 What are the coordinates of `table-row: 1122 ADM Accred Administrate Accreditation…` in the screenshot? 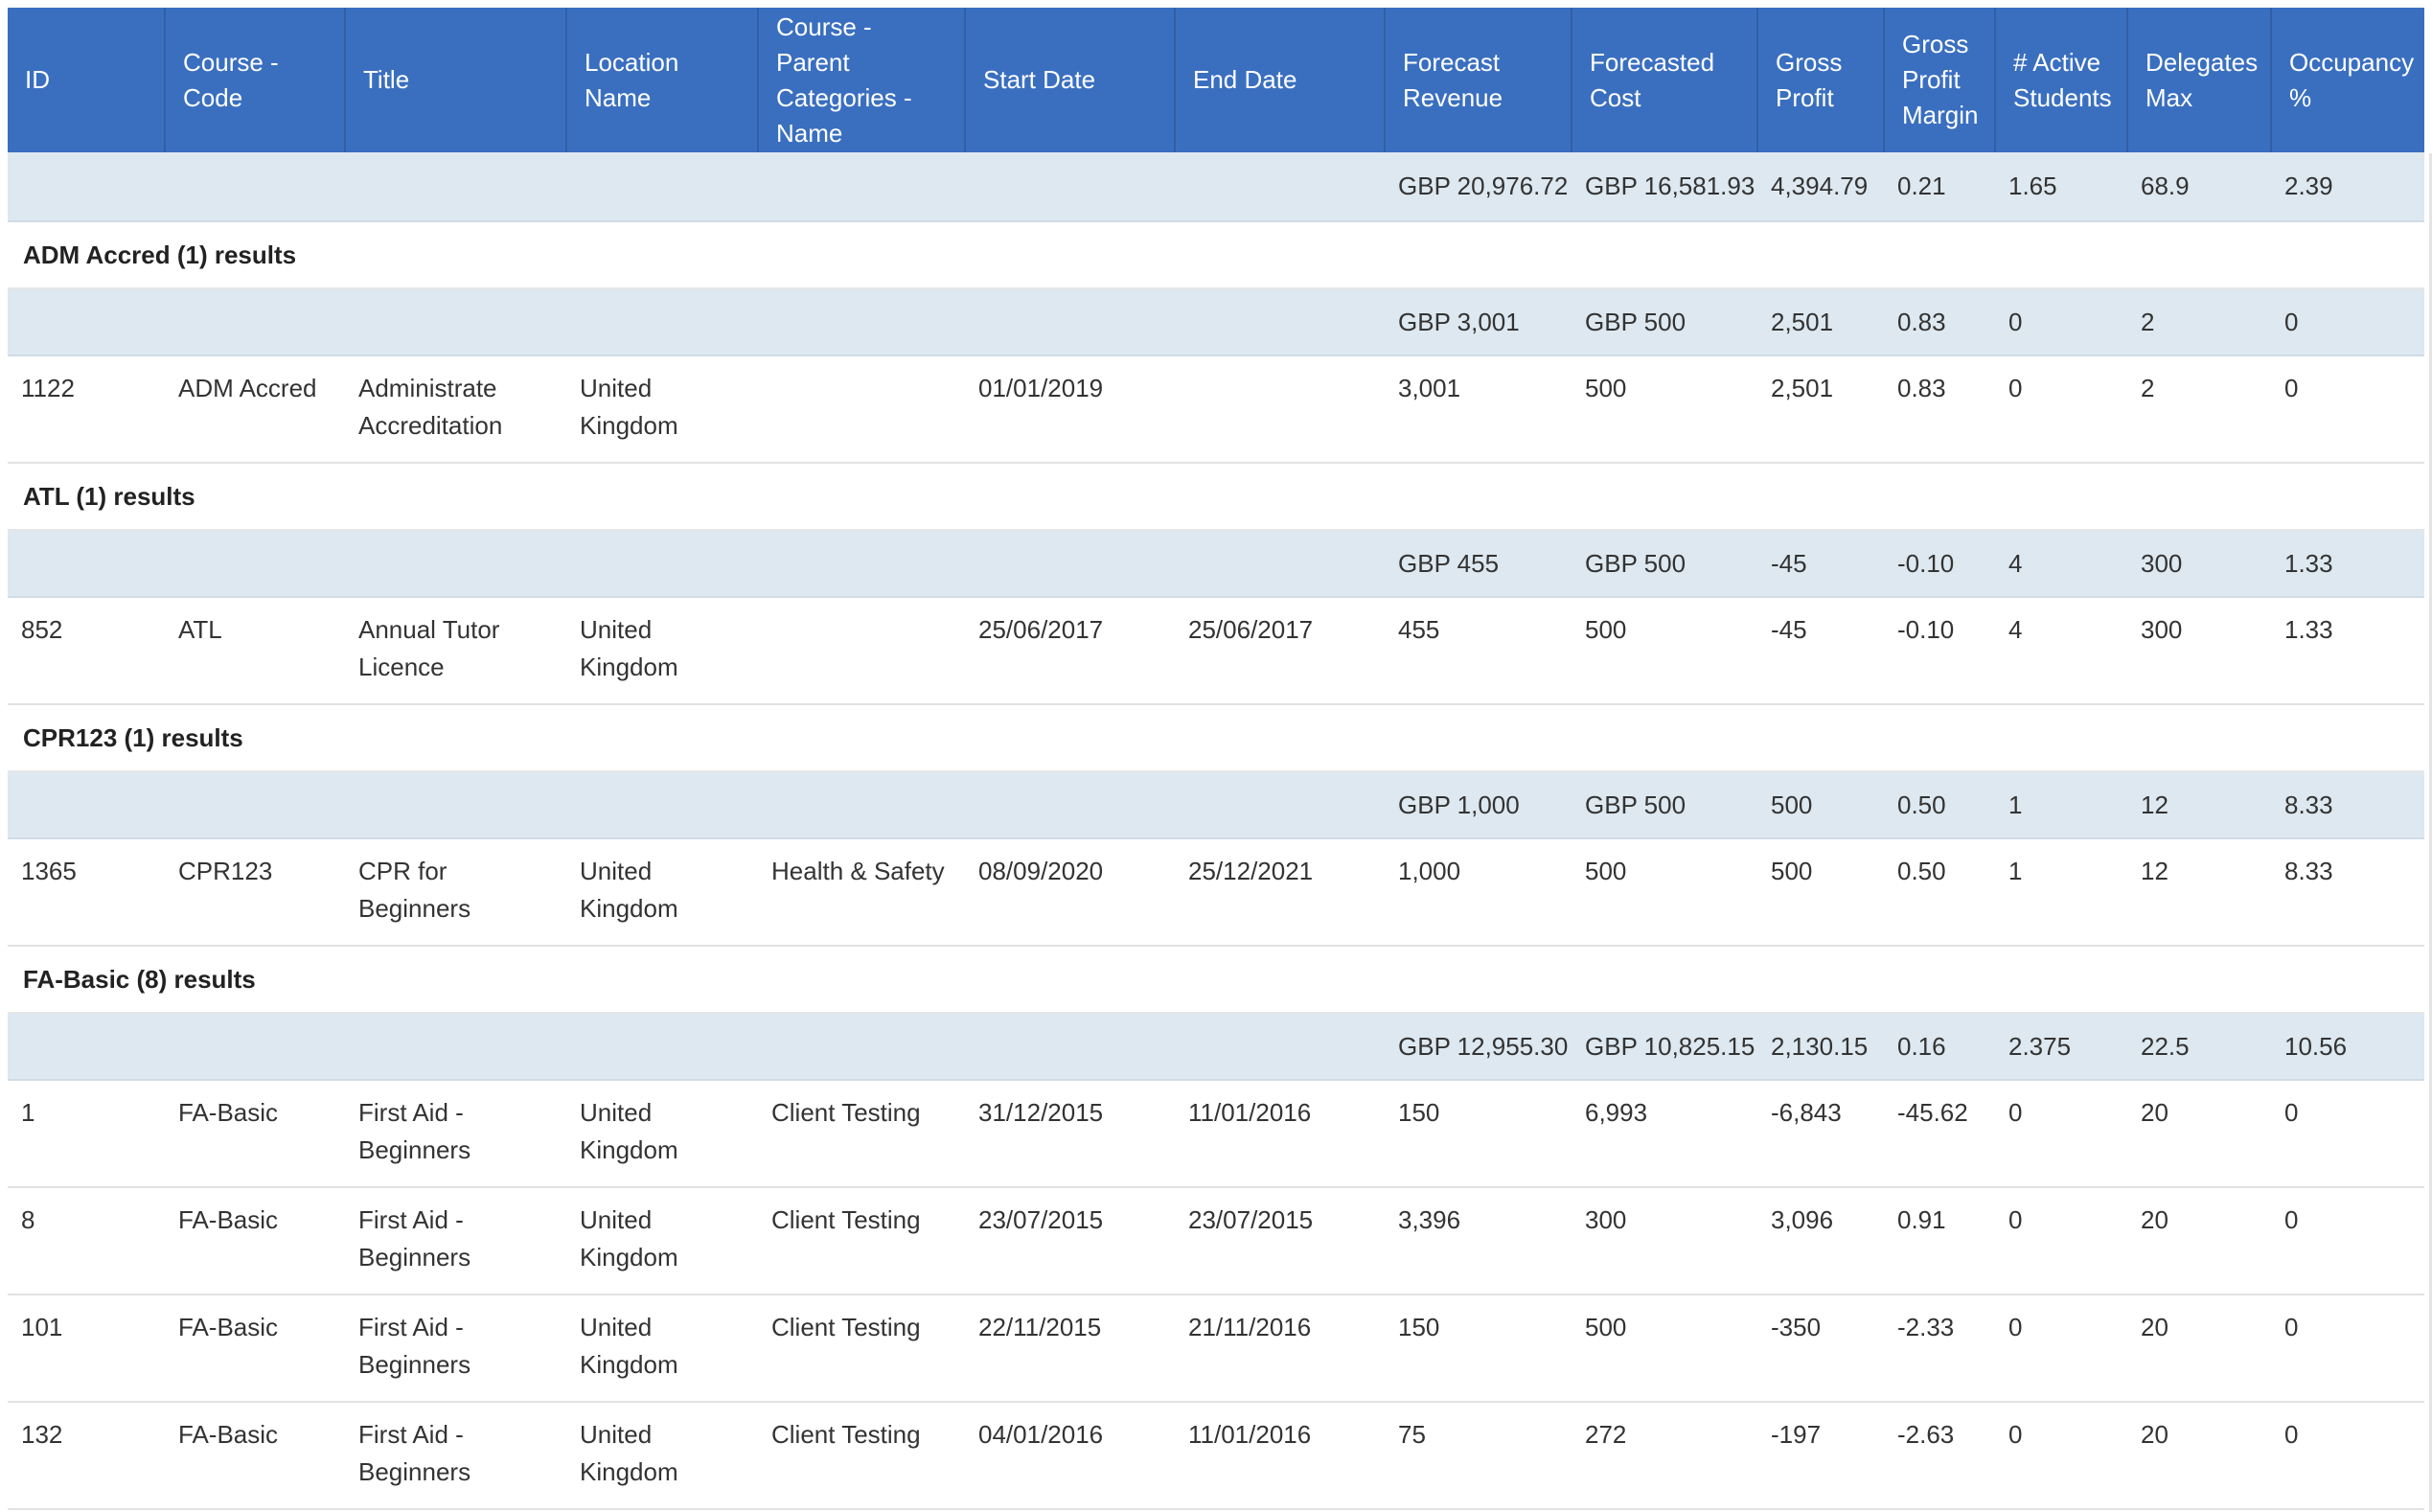 It's located at (1216, 409).